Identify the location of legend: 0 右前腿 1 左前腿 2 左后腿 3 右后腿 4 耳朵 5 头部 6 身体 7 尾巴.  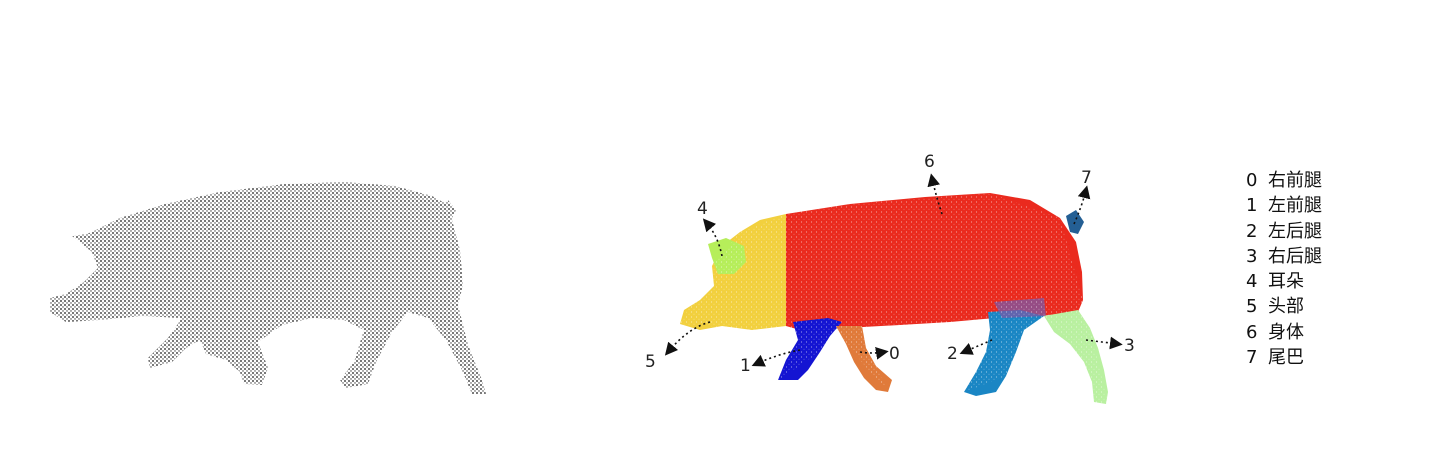
(1284, 269).